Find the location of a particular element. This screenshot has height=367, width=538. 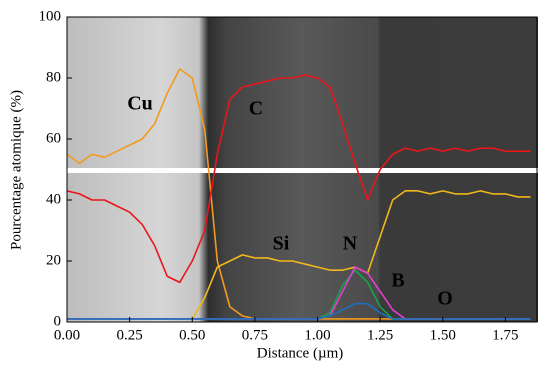

y-tick-label: 80 is located at coordinates (53, 77).